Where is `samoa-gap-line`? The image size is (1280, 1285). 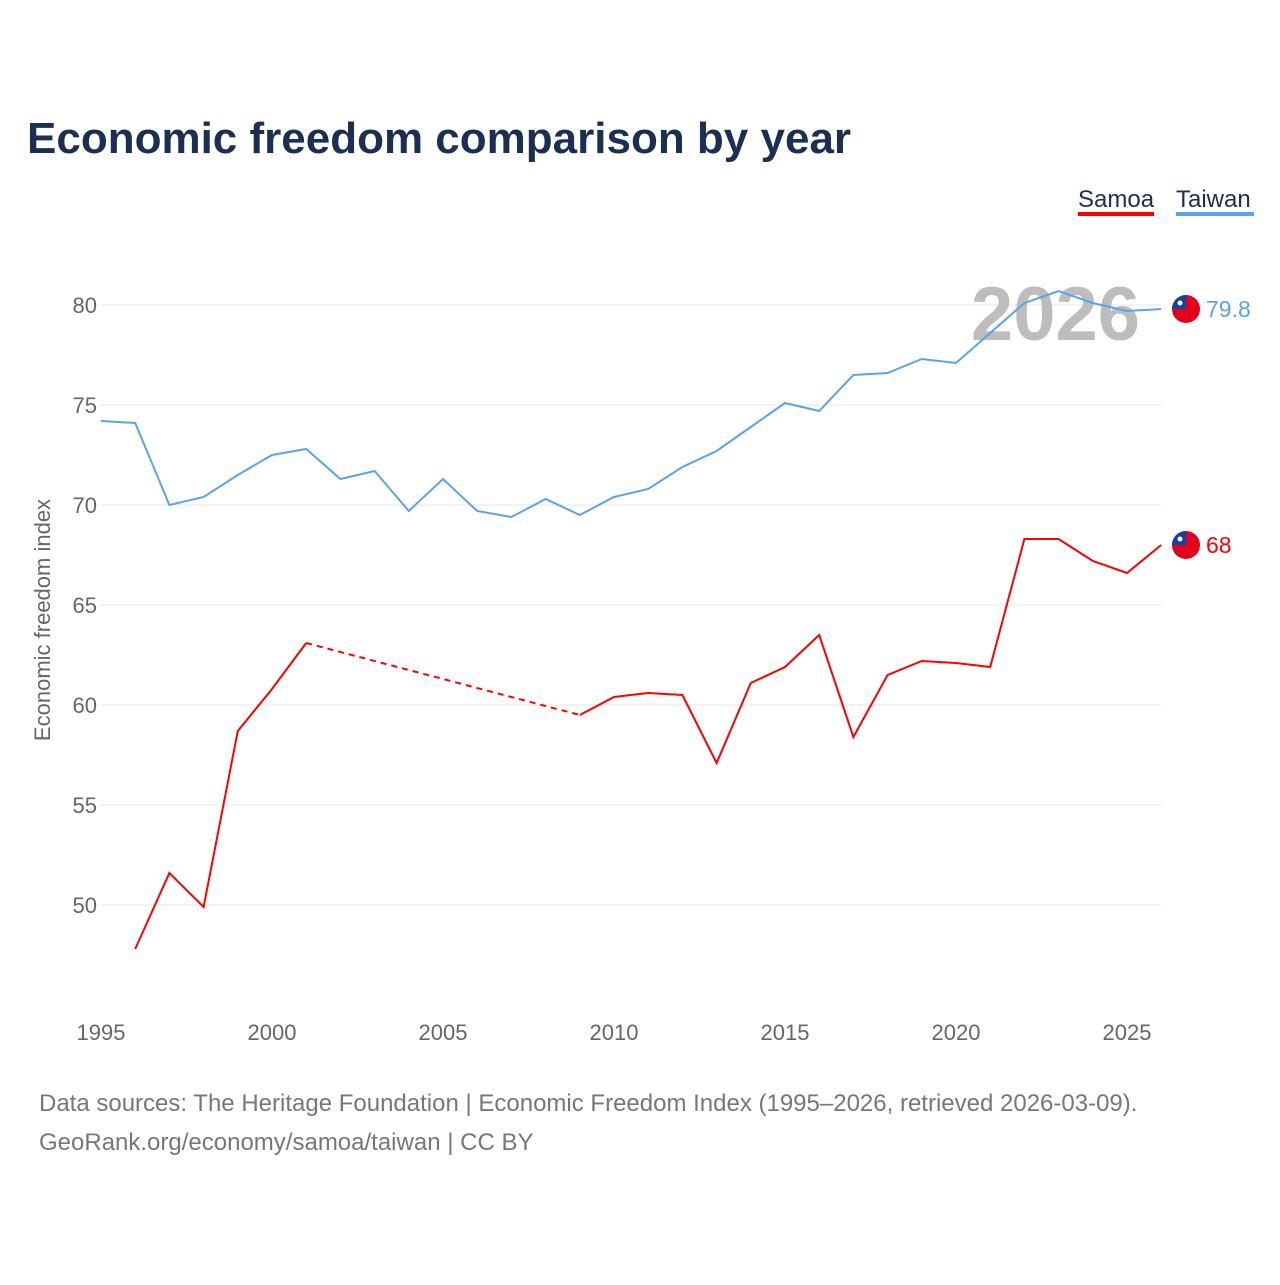 samoa-gap-line is located at coordinates (443, 679).